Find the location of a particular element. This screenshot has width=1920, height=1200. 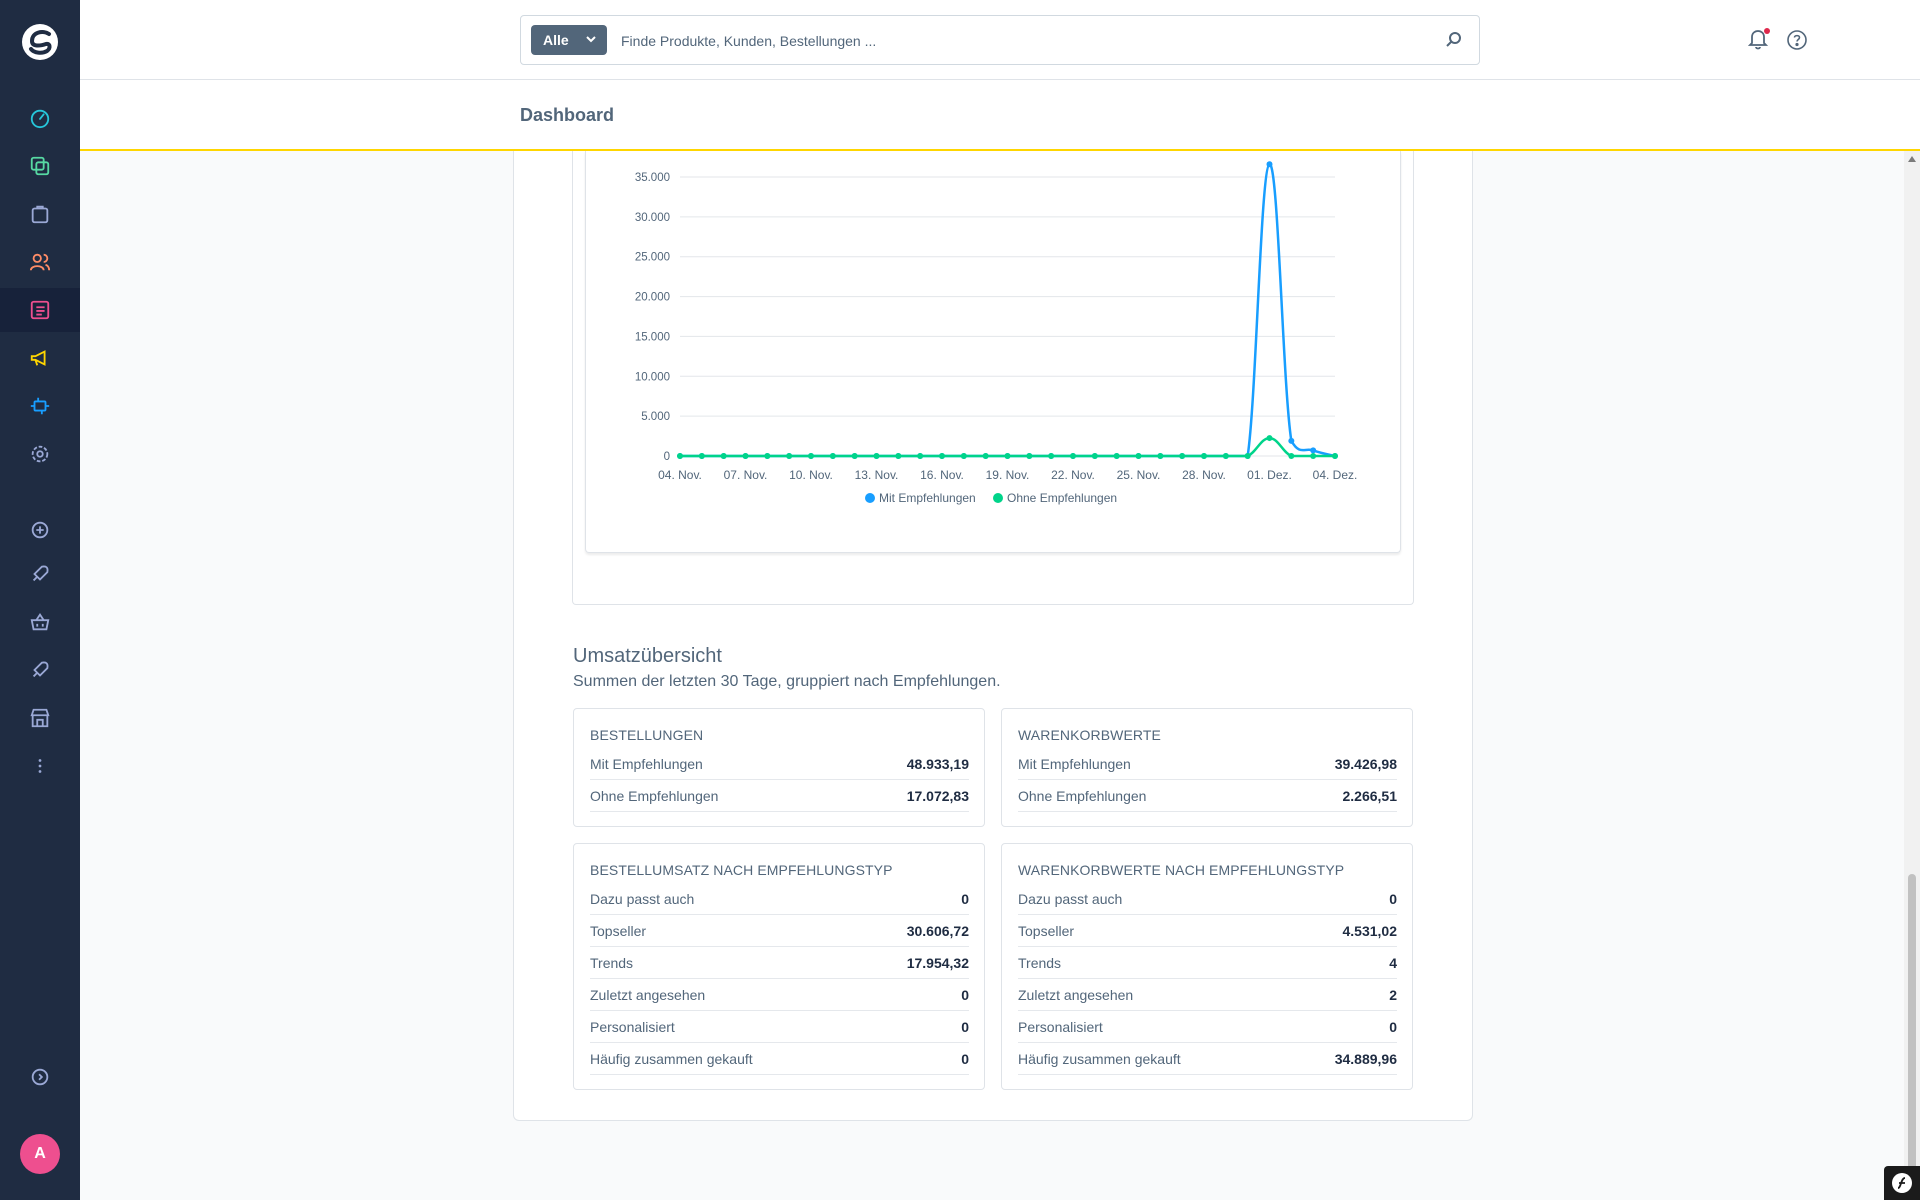

sidebar-item-catalog is located at coordinates (40, 166).